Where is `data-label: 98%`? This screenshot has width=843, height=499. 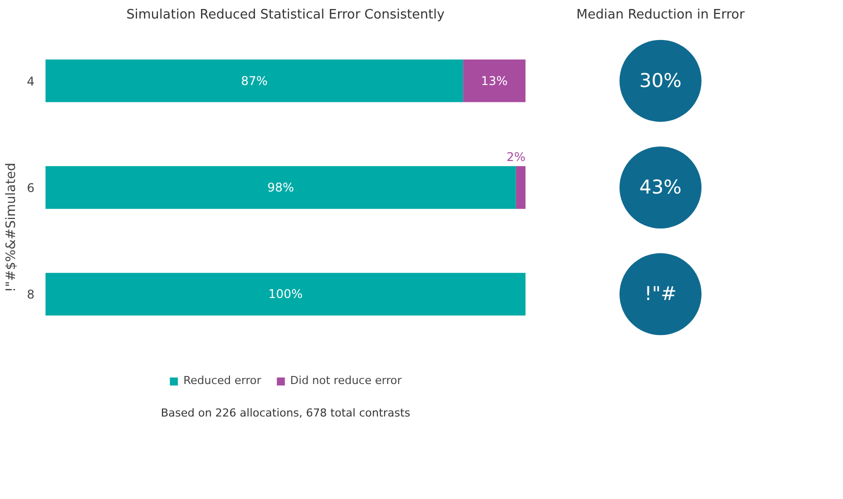 data-label: 98% is located at coordinates (280, 187).